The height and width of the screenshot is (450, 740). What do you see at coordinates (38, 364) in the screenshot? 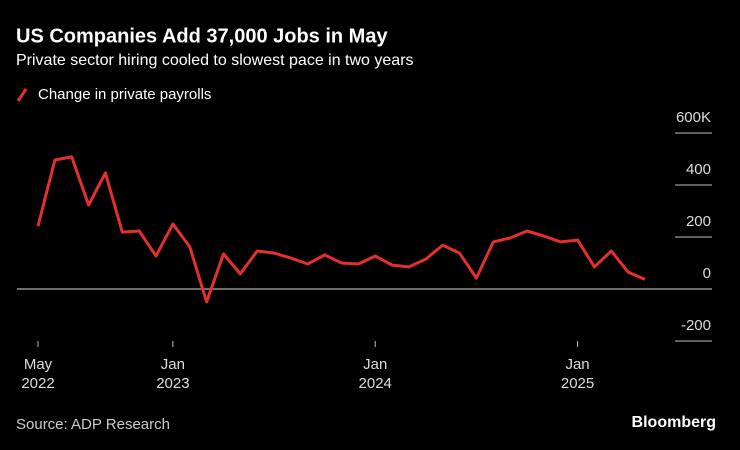
I see `x-tick-label: May` at bounding box center [38, 364].